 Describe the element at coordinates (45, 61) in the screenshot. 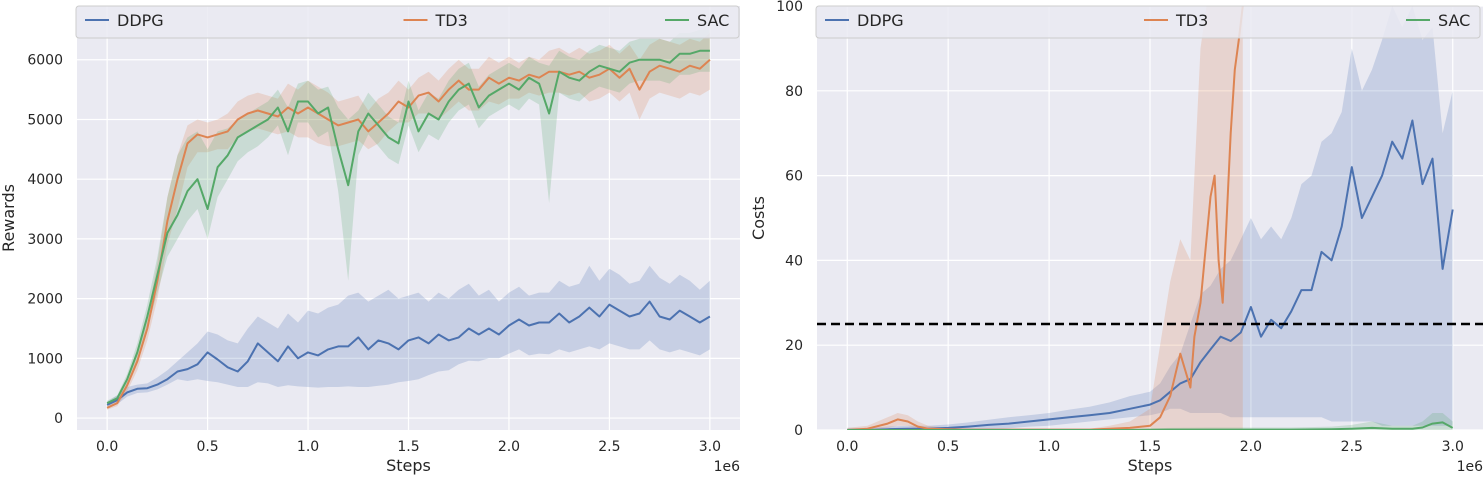

I see `y-tick-label: 6000` at that location.